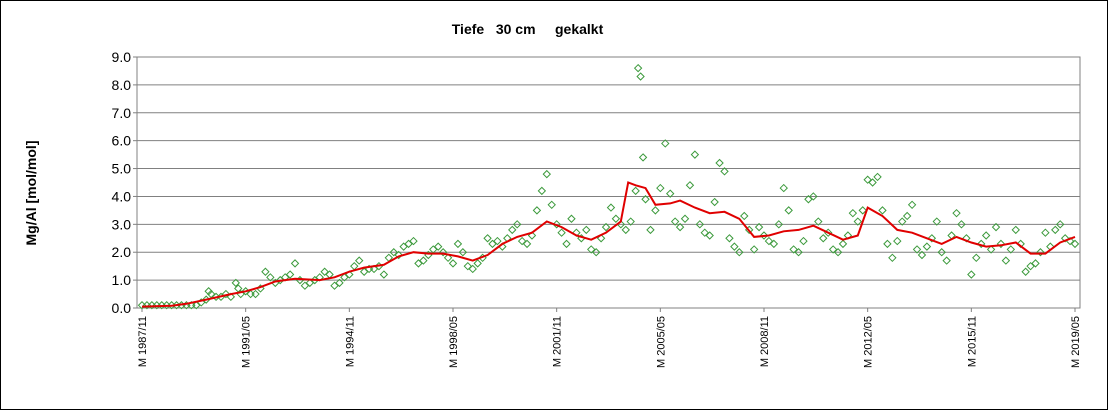  I want to click on chart-title: Tiefe 30 cm gekalkt, so click(527, 29).